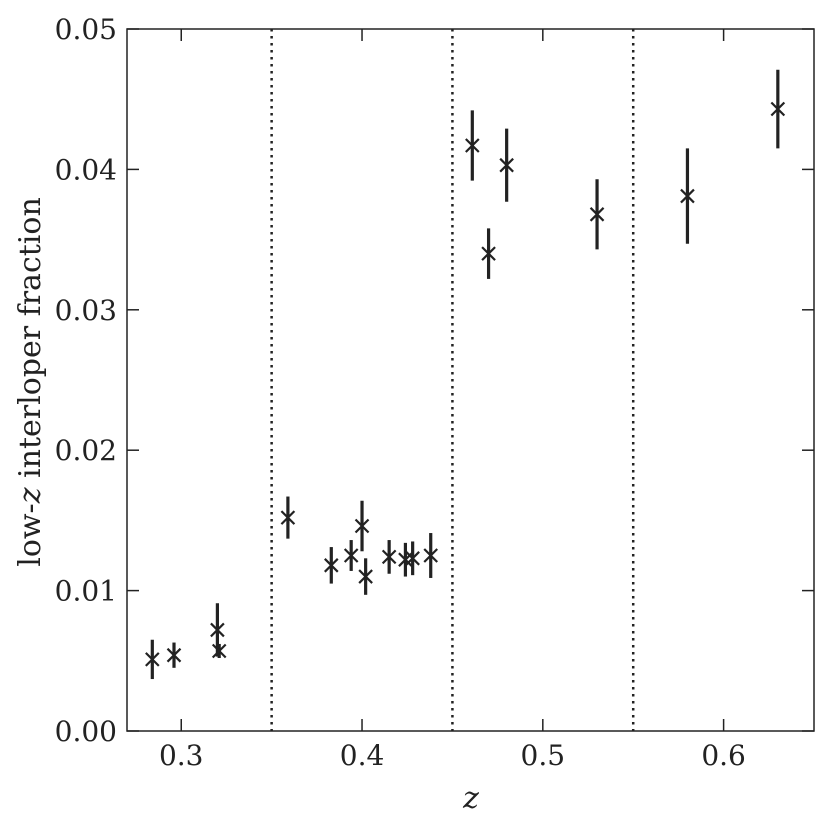 The width and height of the screenshot is (829, 829). I want to click on x-tick-label: 0.5, so click(543, 755).